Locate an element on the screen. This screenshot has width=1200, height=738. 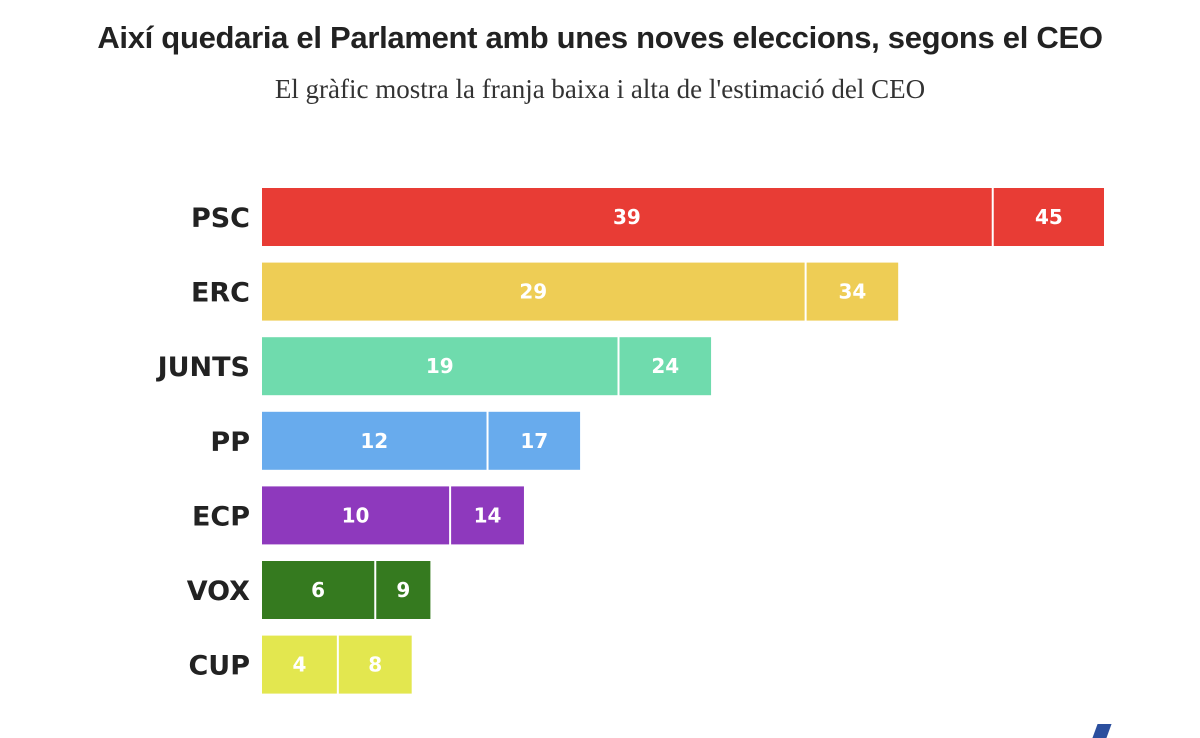
category-label-pp: PP is located at coordinates (230, 442).